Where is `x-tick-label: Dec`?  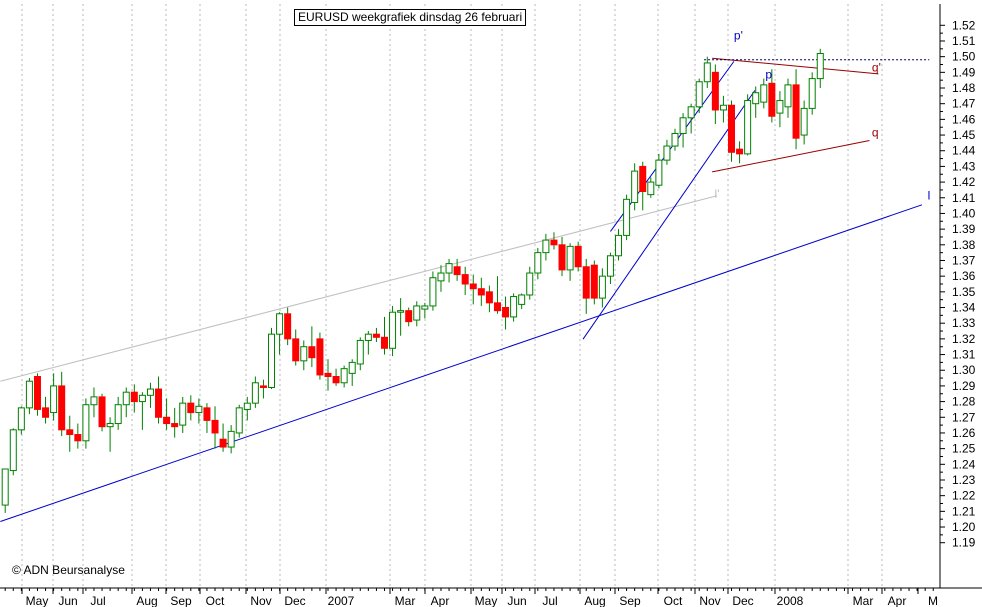 x-tick-label: Dec is located at coordinates (294, 600).